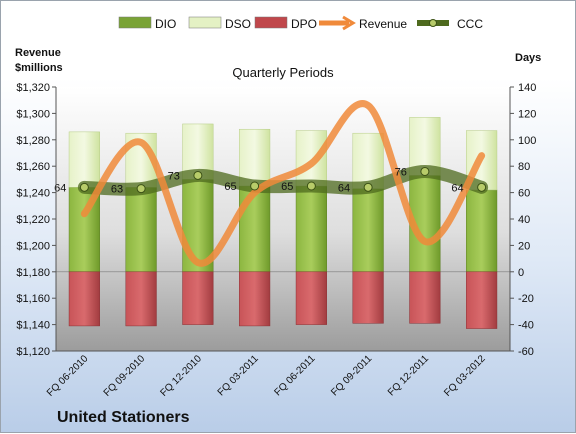 The width and height of the screenshot is (576, 434). Describe the element at coordinates (33, 194) in the screenshot. I see `left-tick-label: $1,240` at that location.